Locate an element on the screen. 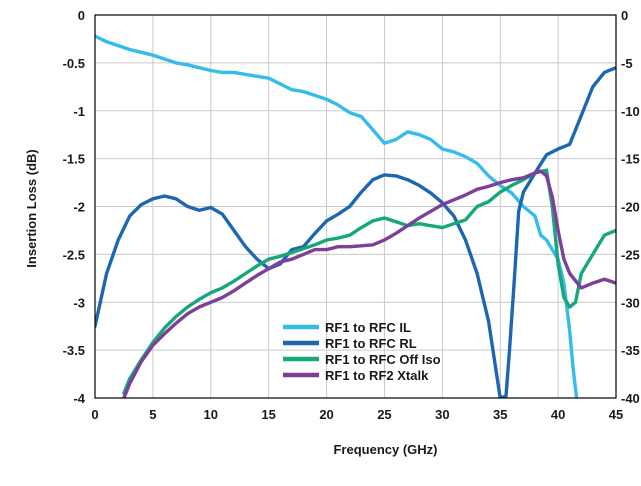  x-tick-label: 20 is located at coordinates (326, 414).